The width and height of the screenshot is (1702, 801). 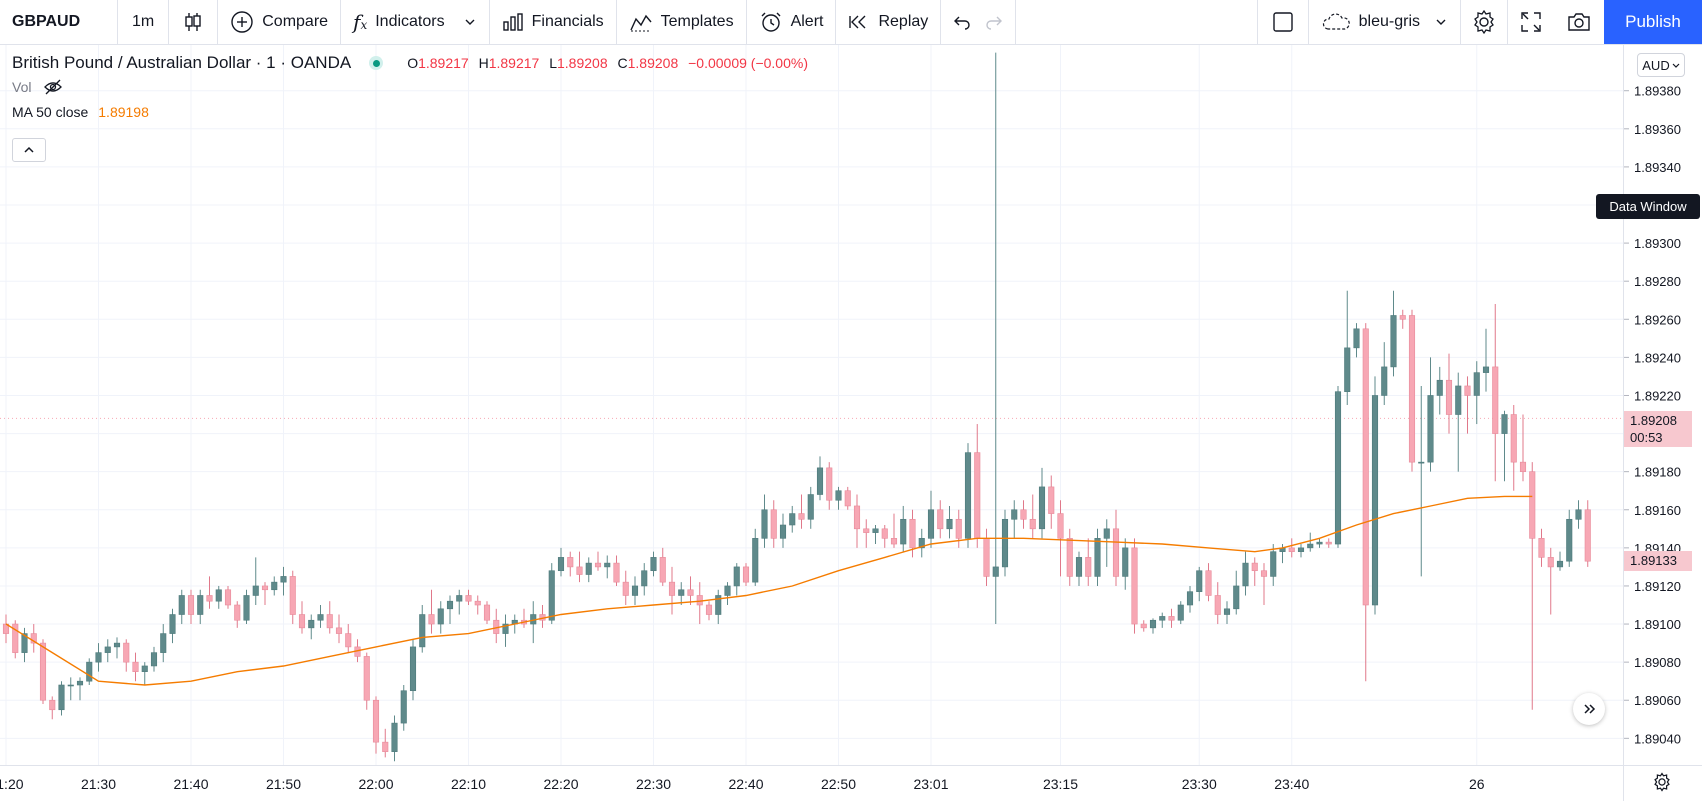 What do you see at coordinates (37, 87) in the screenshot?
I see `legend-volume-row: Vol` at bounding box center [37, 87].